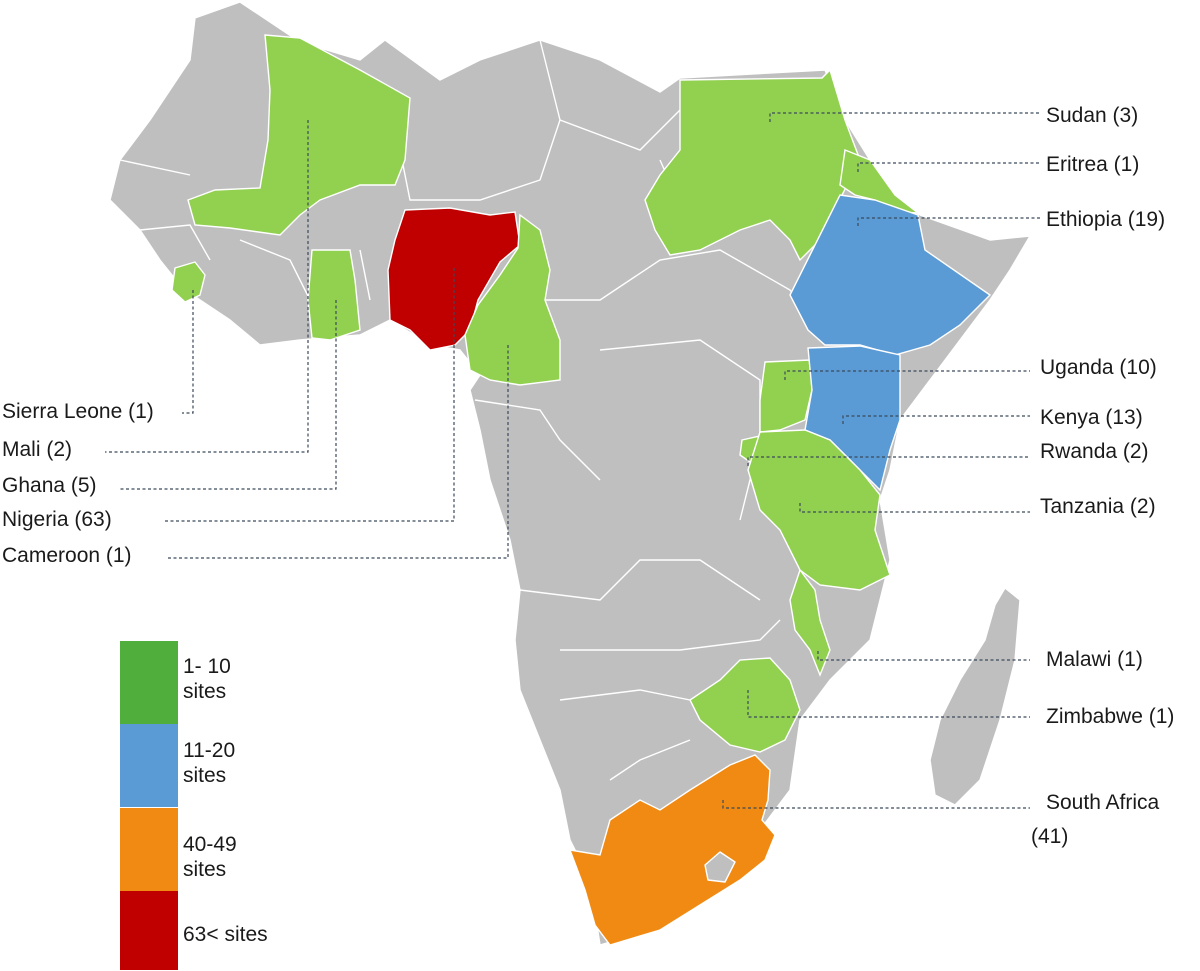 This screenshot has height=971, width=1200. I want to click on label-ghana: Ghana (5), so click(49, 485).